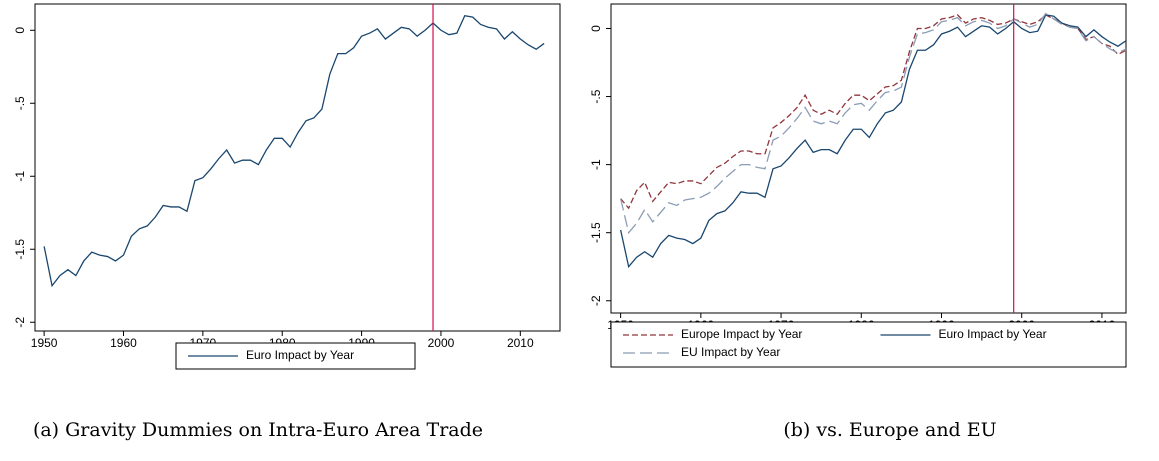  Describe the element at coordinates (123, 343) in the screenshot. I see `x-tick-label: 1960` at that location.